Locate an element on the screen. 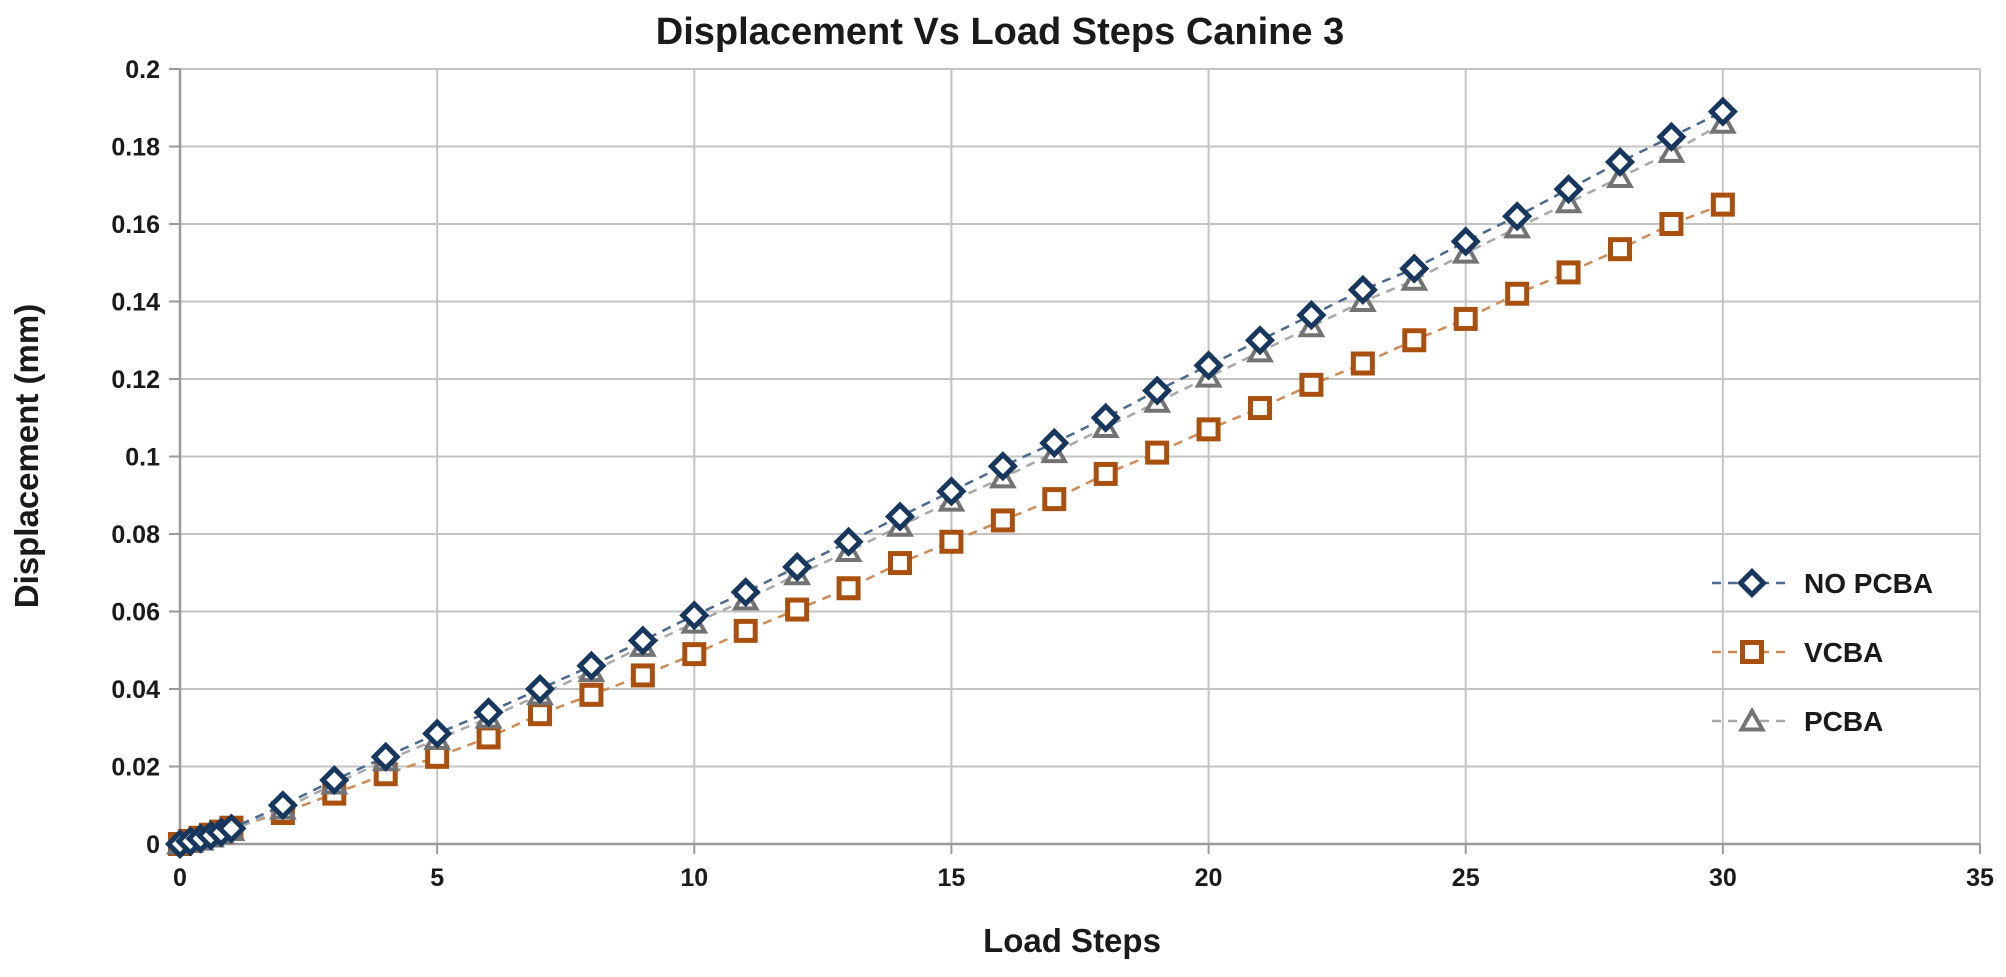 Image resolution: width=2006 pixels, height=977 pixels. x-tick-label-0: 0 is located at coordinates (180, 878).